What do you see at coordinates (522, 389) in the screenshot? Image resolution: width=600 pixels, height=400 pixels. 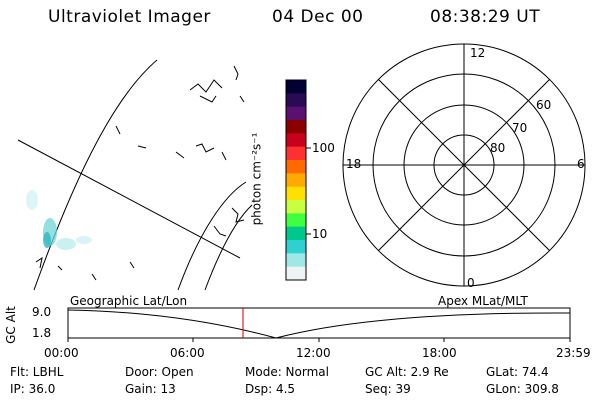 I see `glon-info: GLon: 309.8` at bounding box center [522, 389].